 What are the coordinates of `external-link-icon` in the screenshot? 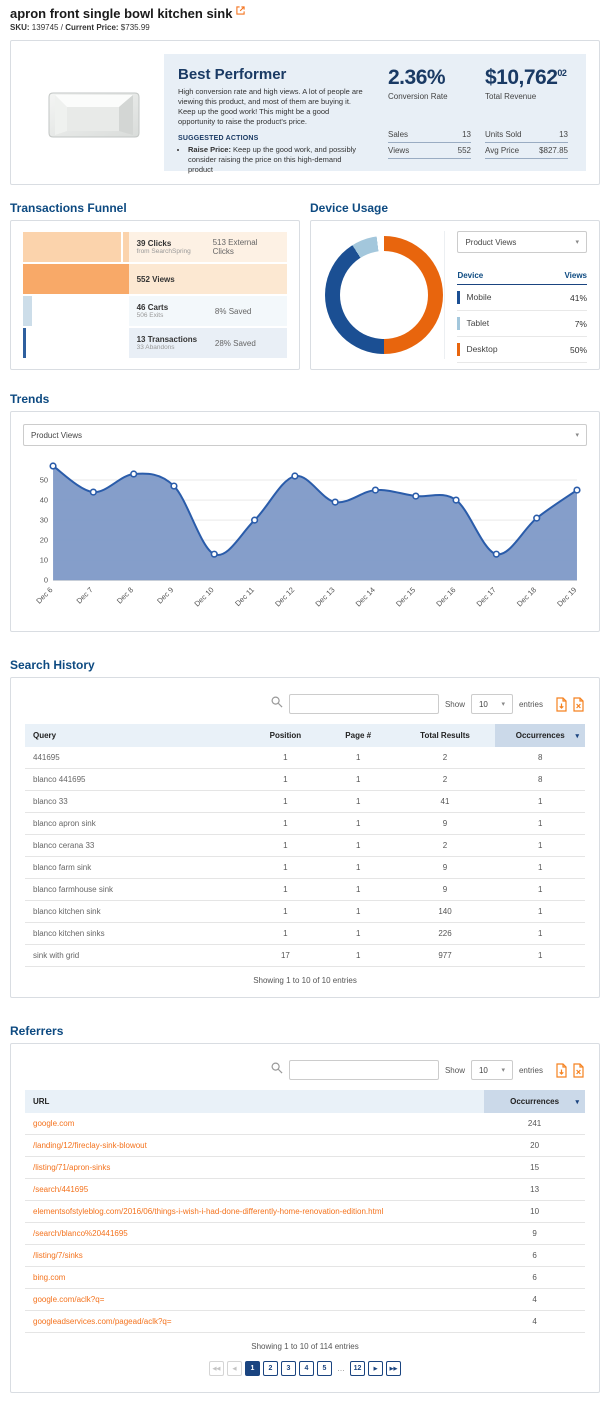 It's located at (241, 10).